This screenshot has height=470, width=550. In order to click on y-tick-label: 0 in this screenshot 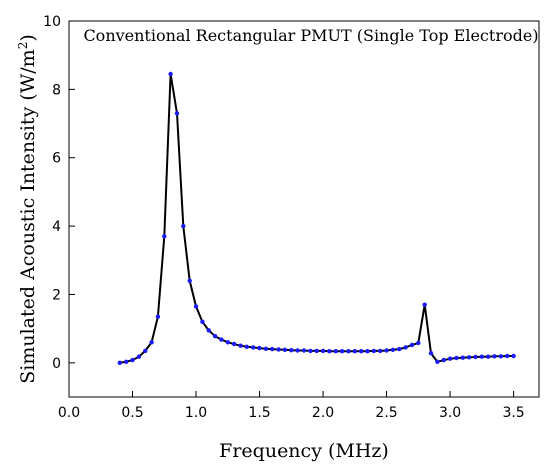, I will do `click(56, 364)`.